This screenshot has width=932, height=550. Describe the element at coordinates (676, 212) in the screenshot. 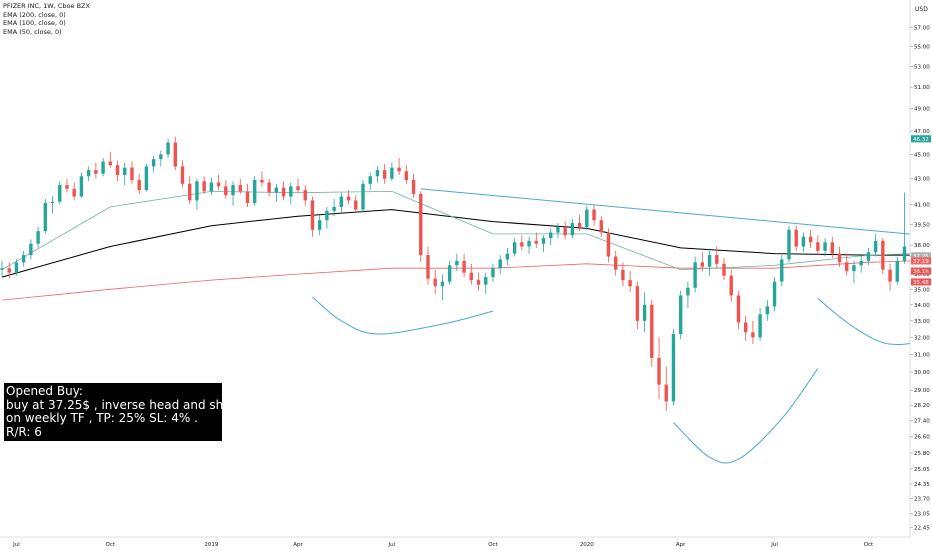

I see `trendline` at that location.